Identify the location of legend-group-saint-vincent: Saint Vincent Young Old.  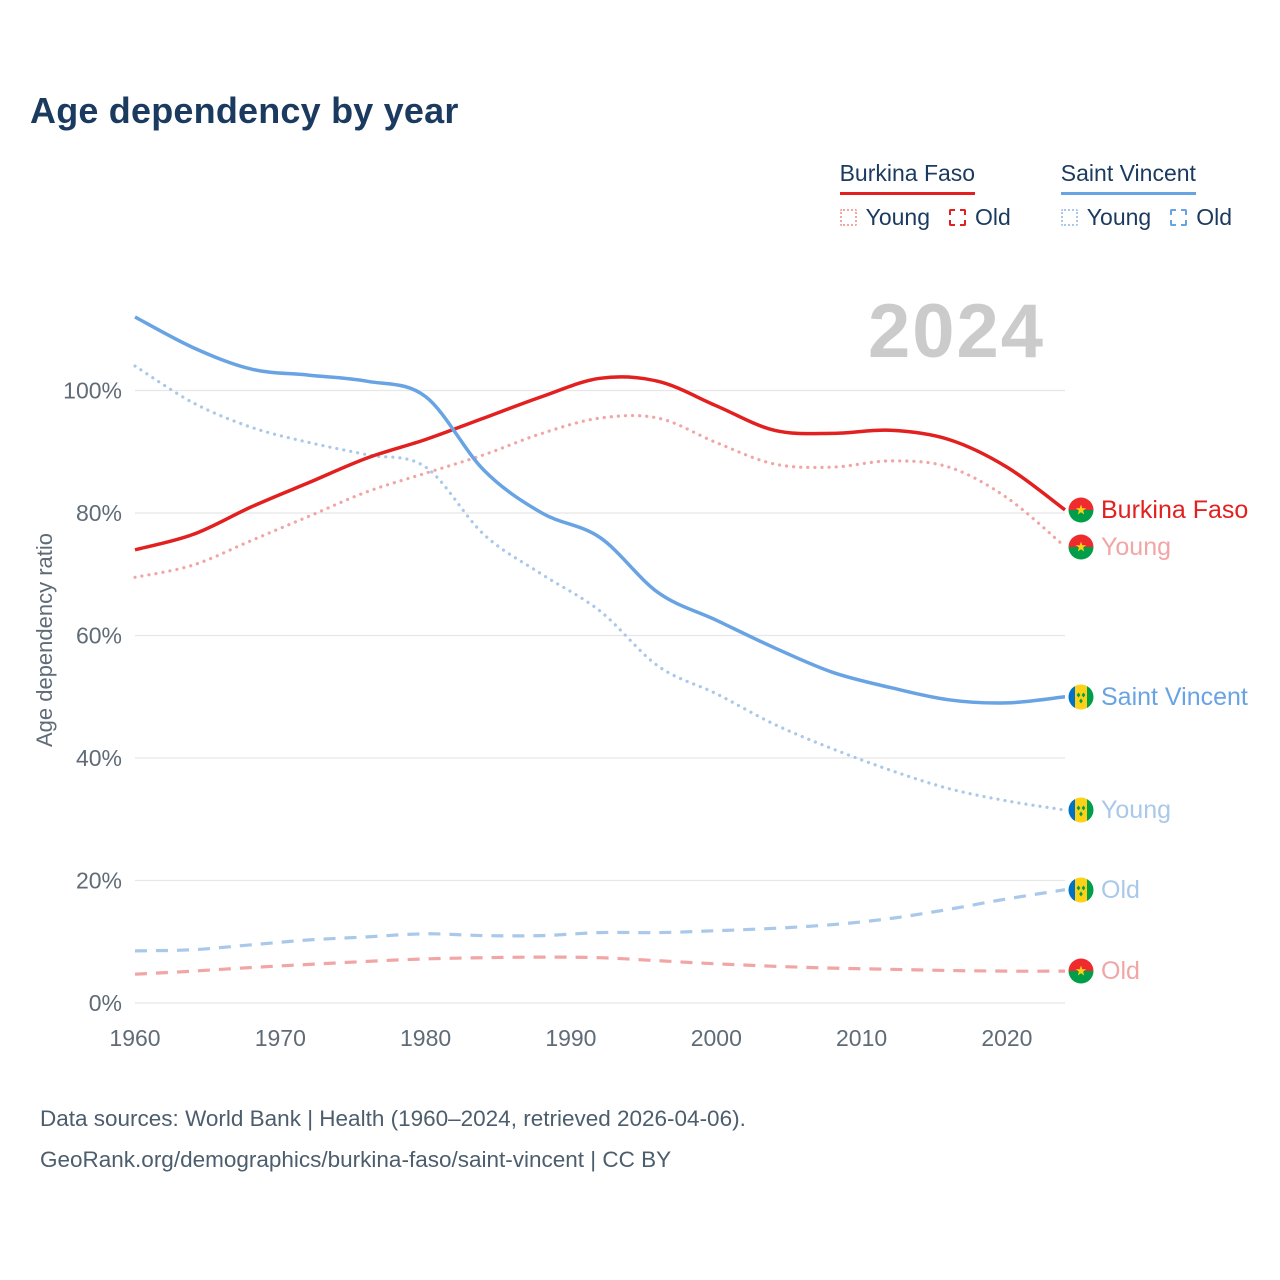
(1151, 195).